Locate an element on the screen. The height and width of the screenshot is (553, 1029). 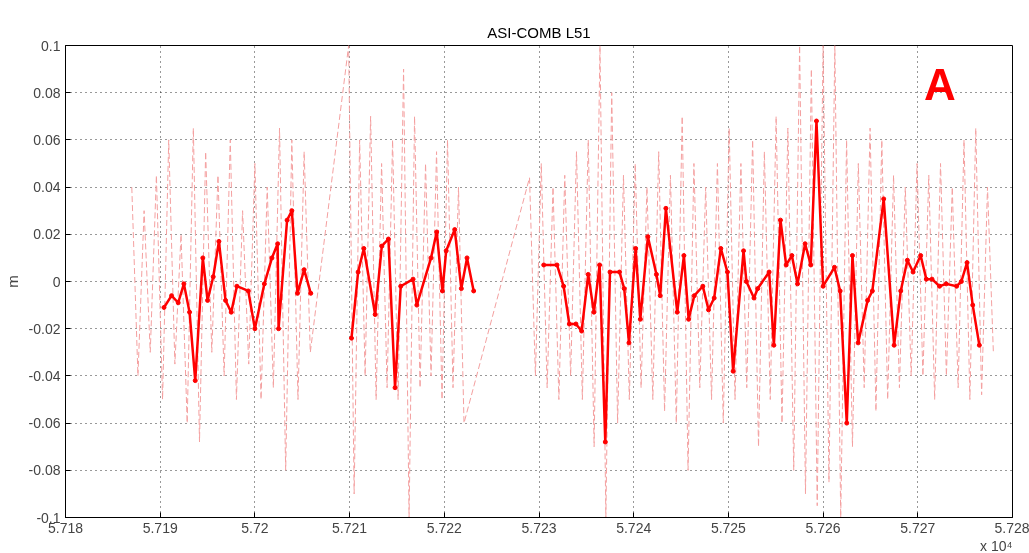
y-tick-label: 0.1 is located at coordinates (51, 45).